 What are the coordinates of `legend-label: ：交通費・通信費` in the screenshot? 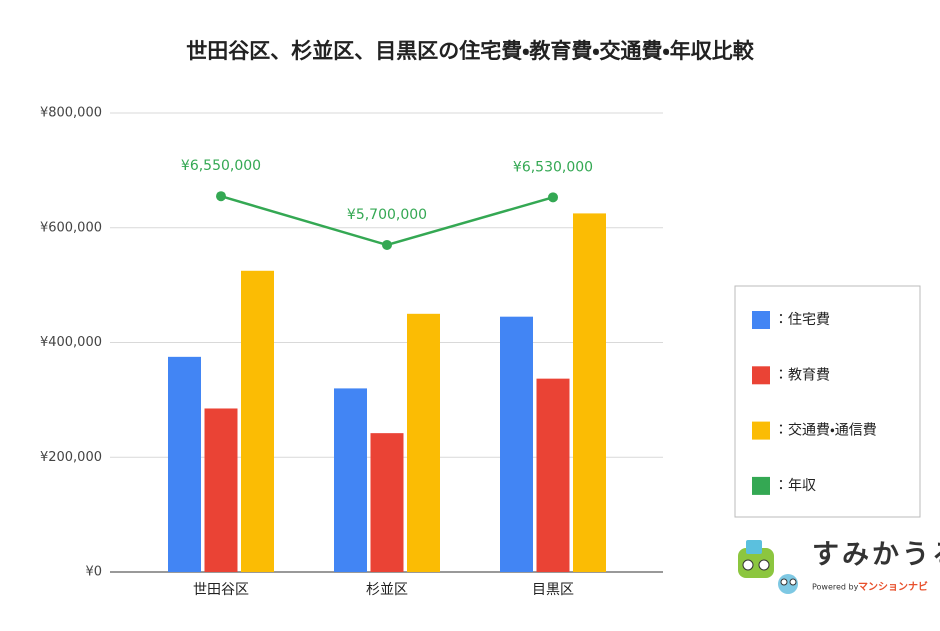 It's located at (825, 431).